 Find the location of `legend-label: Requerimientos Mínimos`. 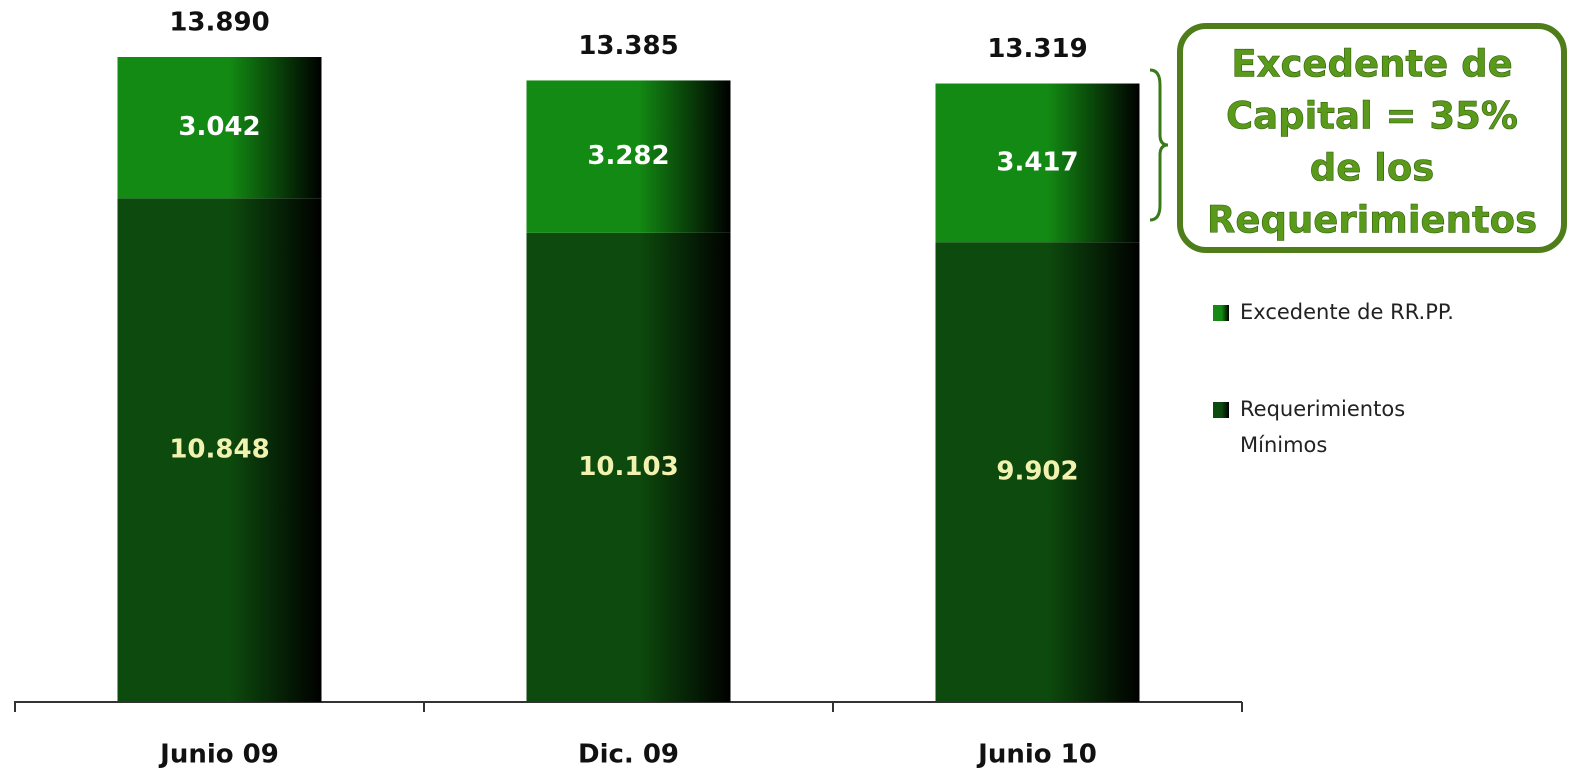

legend-label: Requerimientos Mínimos is located at coordinates (1322, 427).